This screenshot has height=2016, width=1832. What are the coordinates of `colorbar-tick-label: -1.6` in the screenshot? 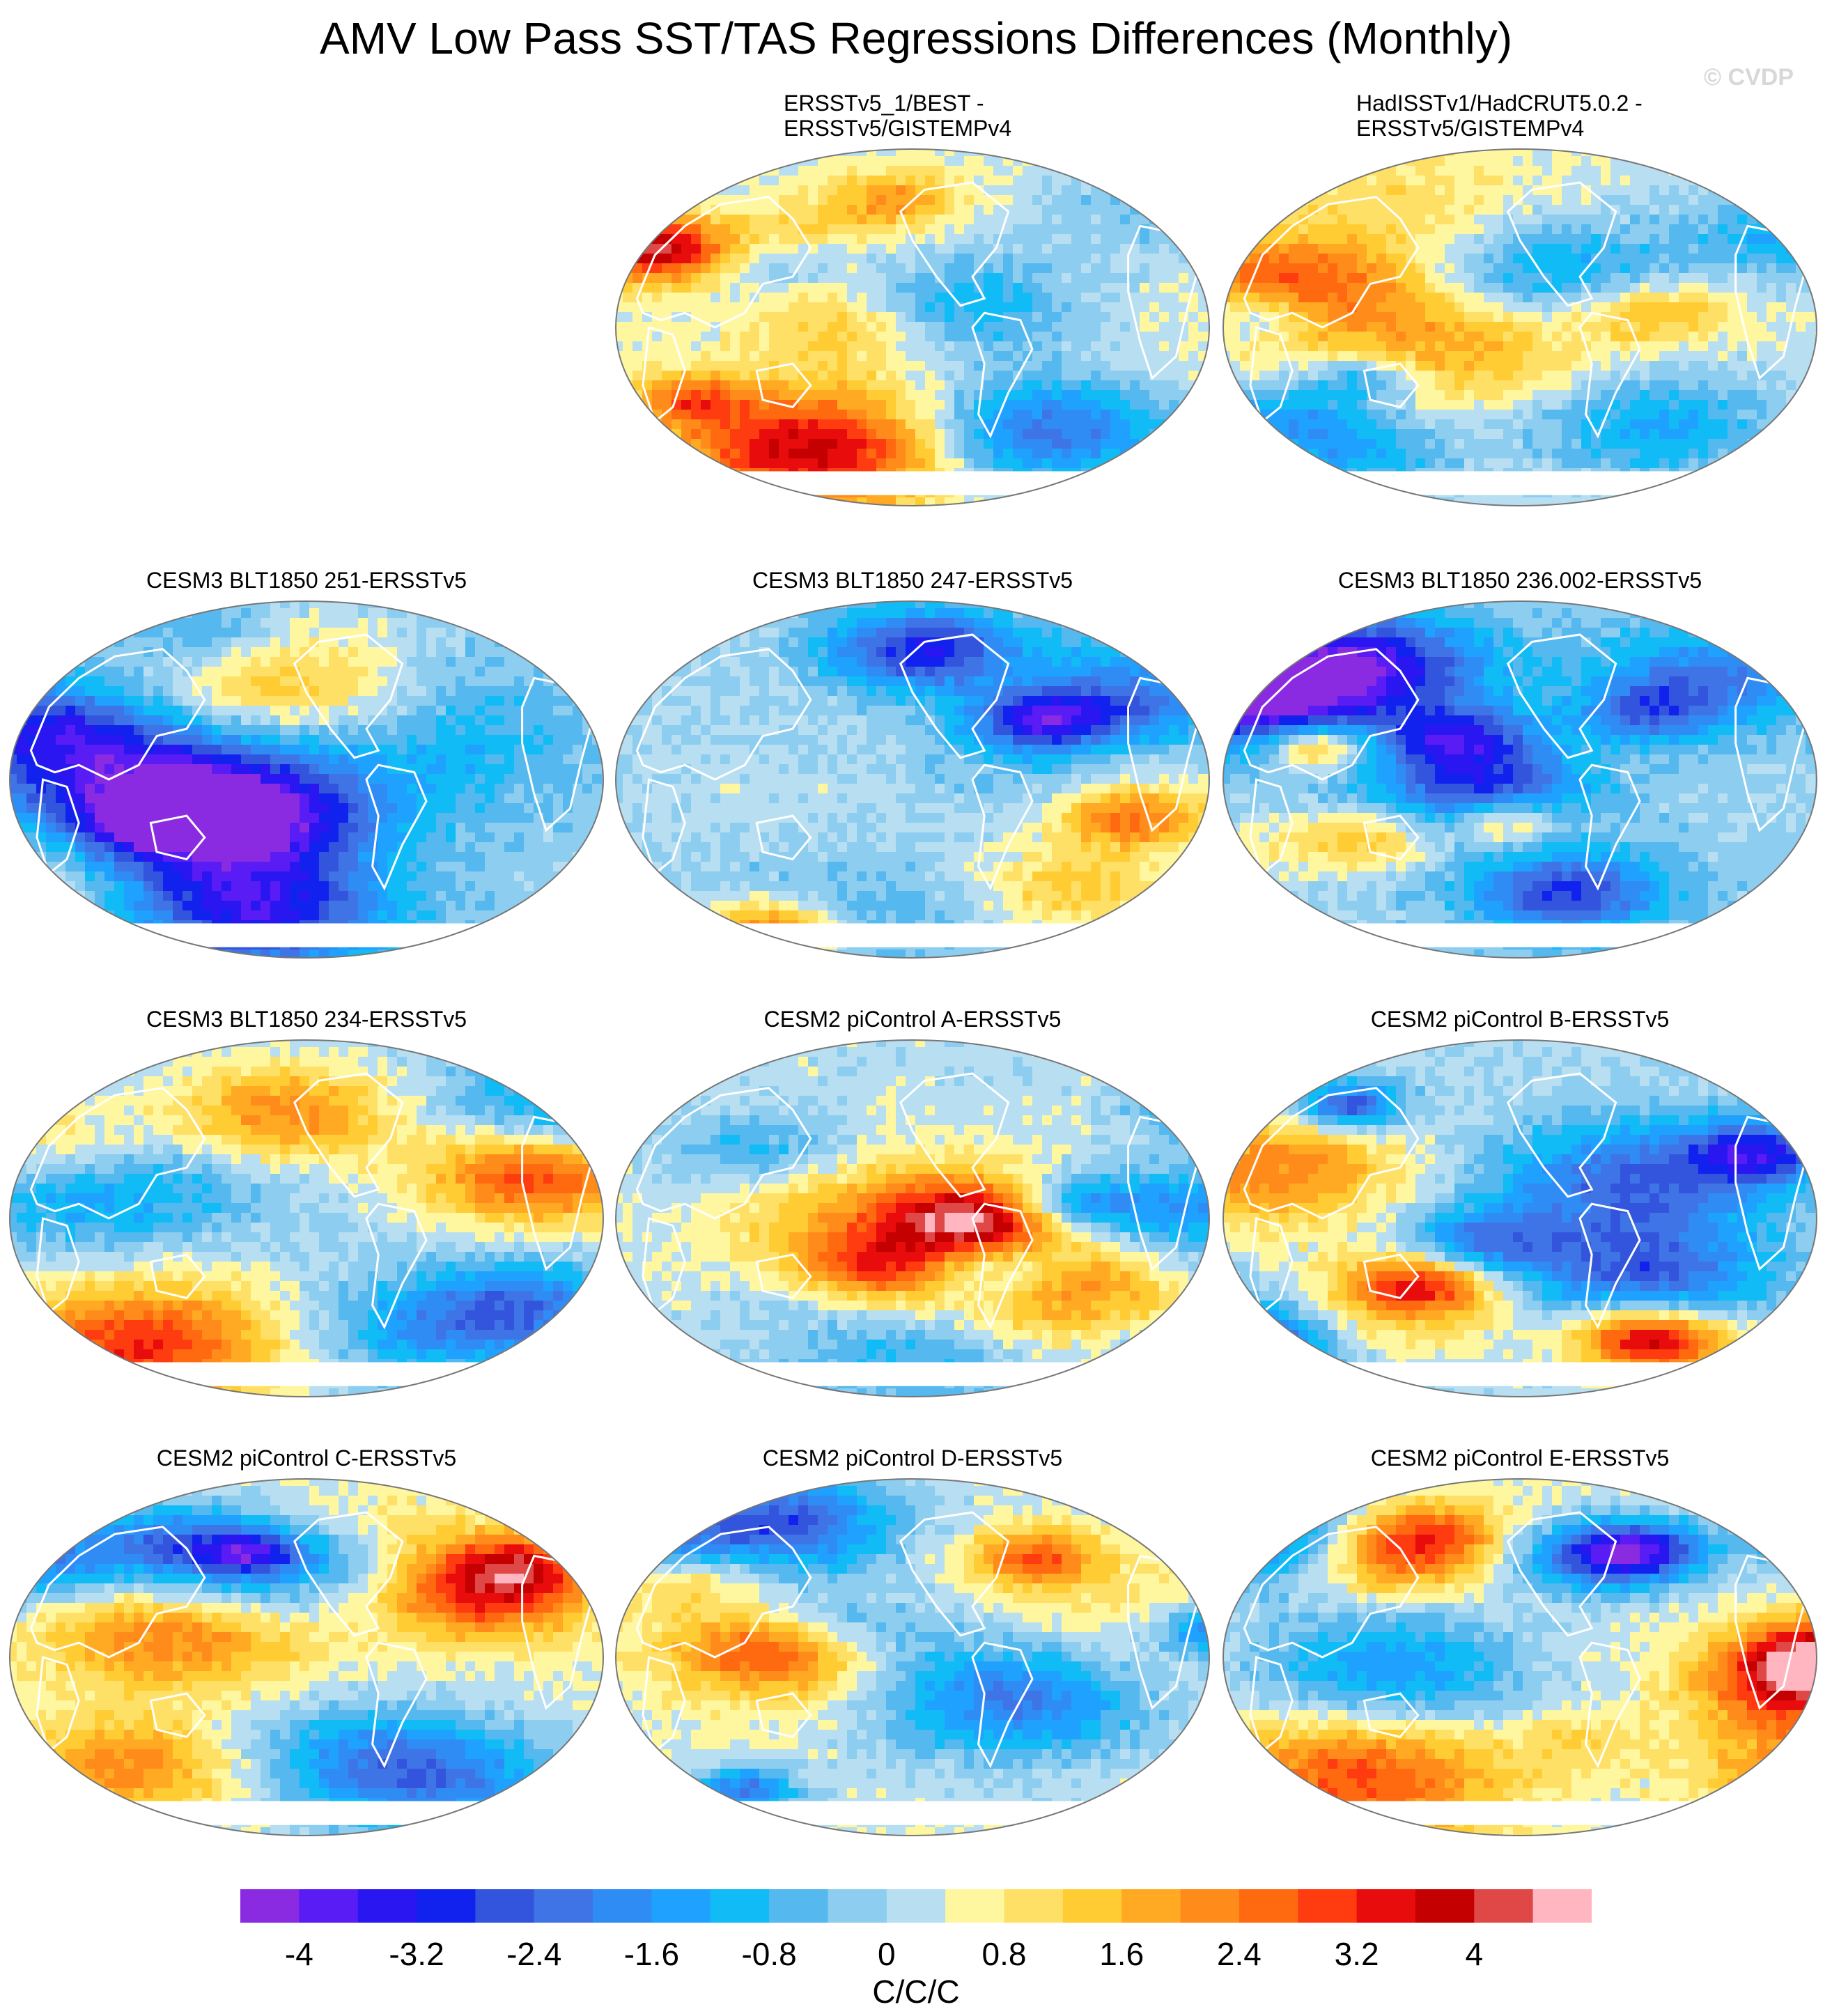 It's located at (651, 1954).